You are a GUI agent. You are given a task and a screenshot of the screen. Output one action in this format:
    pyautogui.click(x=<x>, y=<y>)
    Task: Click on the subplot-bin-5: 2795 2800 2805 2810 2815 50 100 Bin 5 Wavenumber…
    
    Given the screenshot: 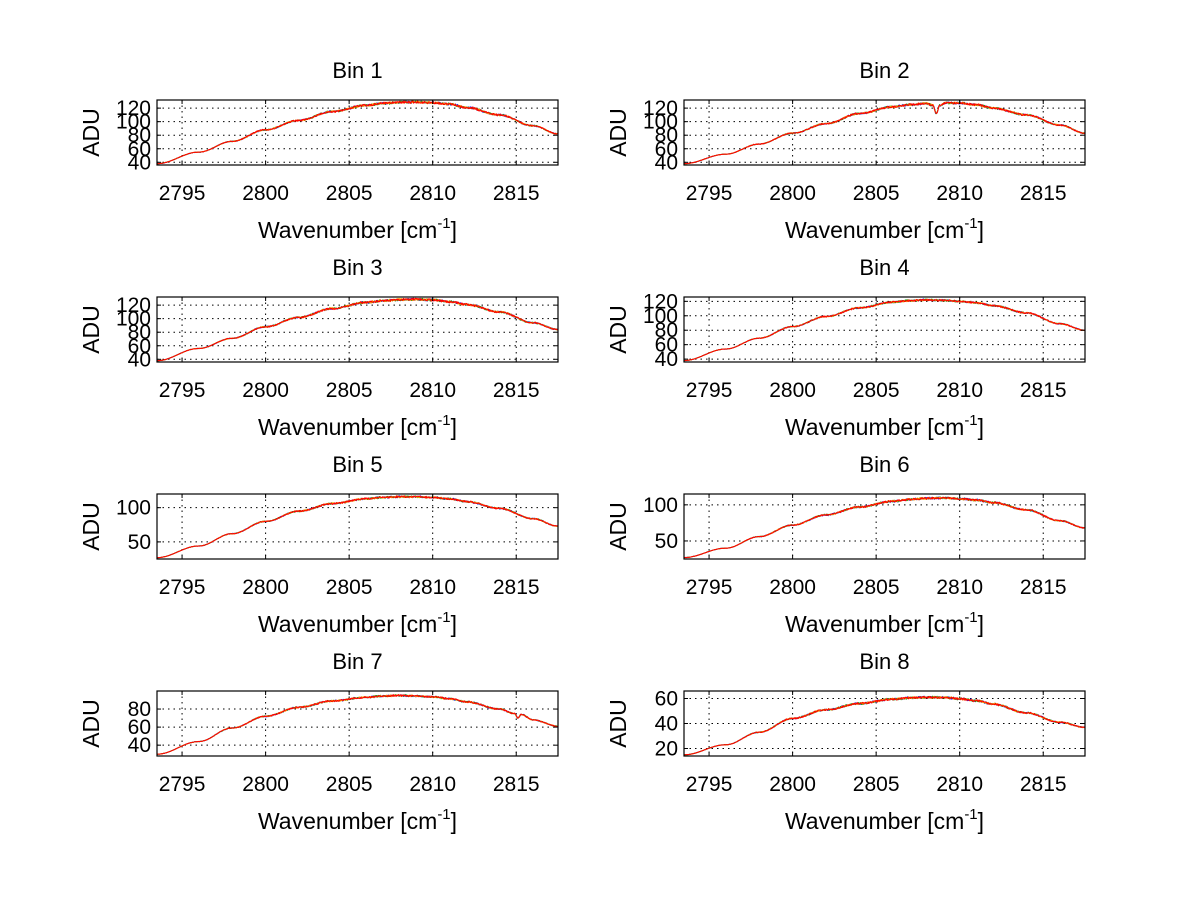 What is the action you would take?
    pyautogui.click(x=318, y=544)
    